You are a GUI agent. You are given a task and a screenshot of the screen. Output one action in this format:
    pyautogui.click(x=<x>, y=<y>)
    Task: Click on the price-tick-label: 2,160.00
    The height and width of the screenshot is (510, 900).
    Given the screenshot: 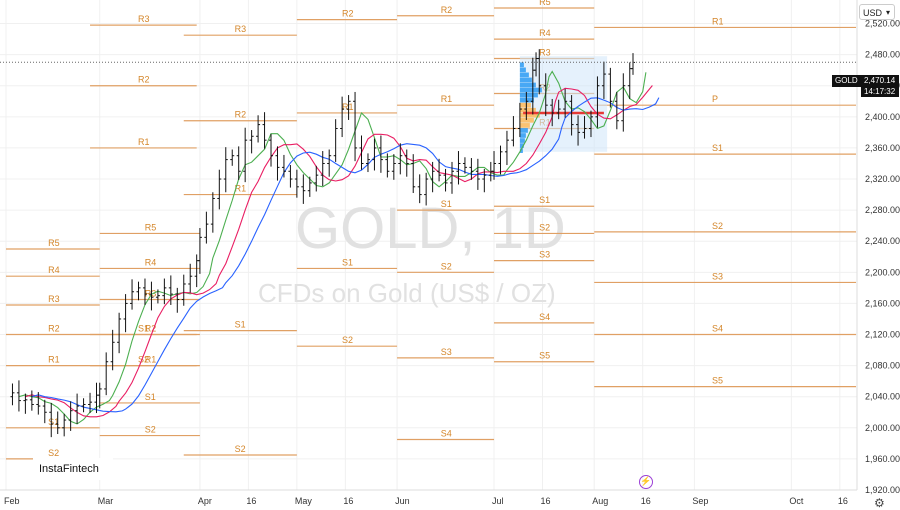 What is the action you would take?
    pyautogui.click(x=882, y=303)
    